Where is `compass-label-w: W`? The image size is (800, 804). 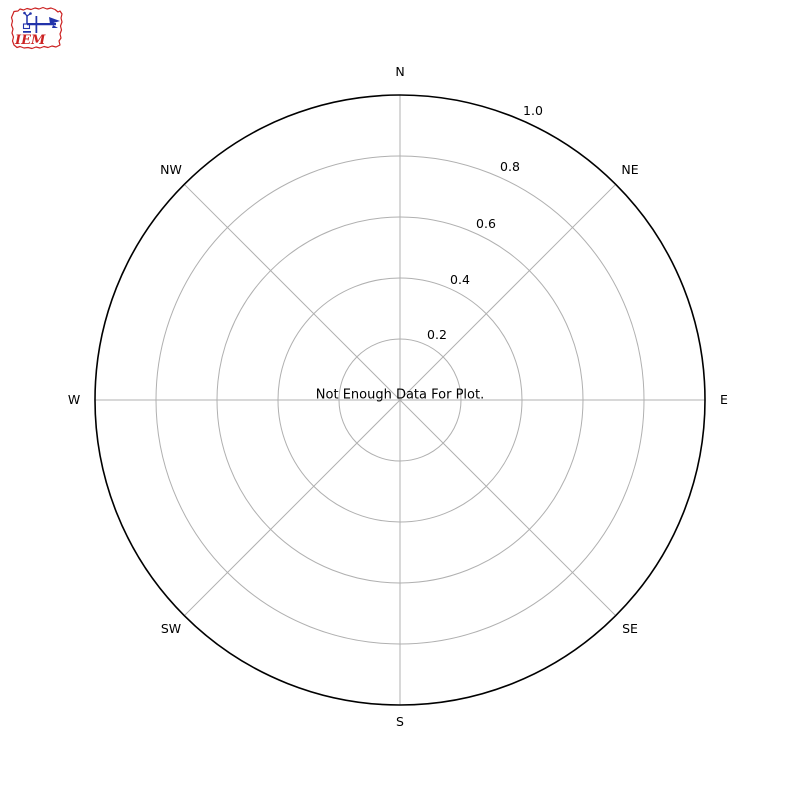 compass-label-w: W is located at coordinates (74, 399).